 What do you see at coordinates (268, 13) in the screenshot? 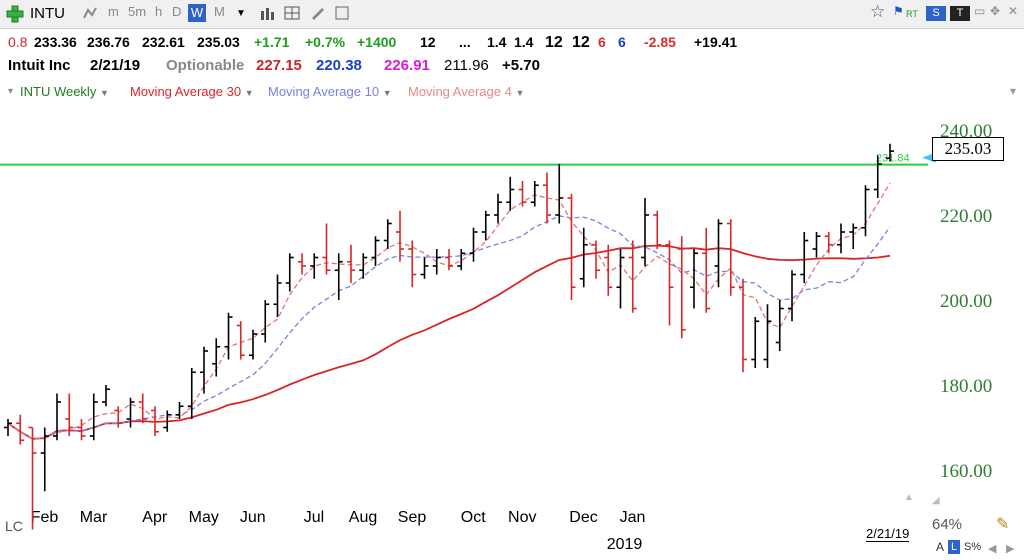
I see `bars-icon` at bounding box center [268, 13].